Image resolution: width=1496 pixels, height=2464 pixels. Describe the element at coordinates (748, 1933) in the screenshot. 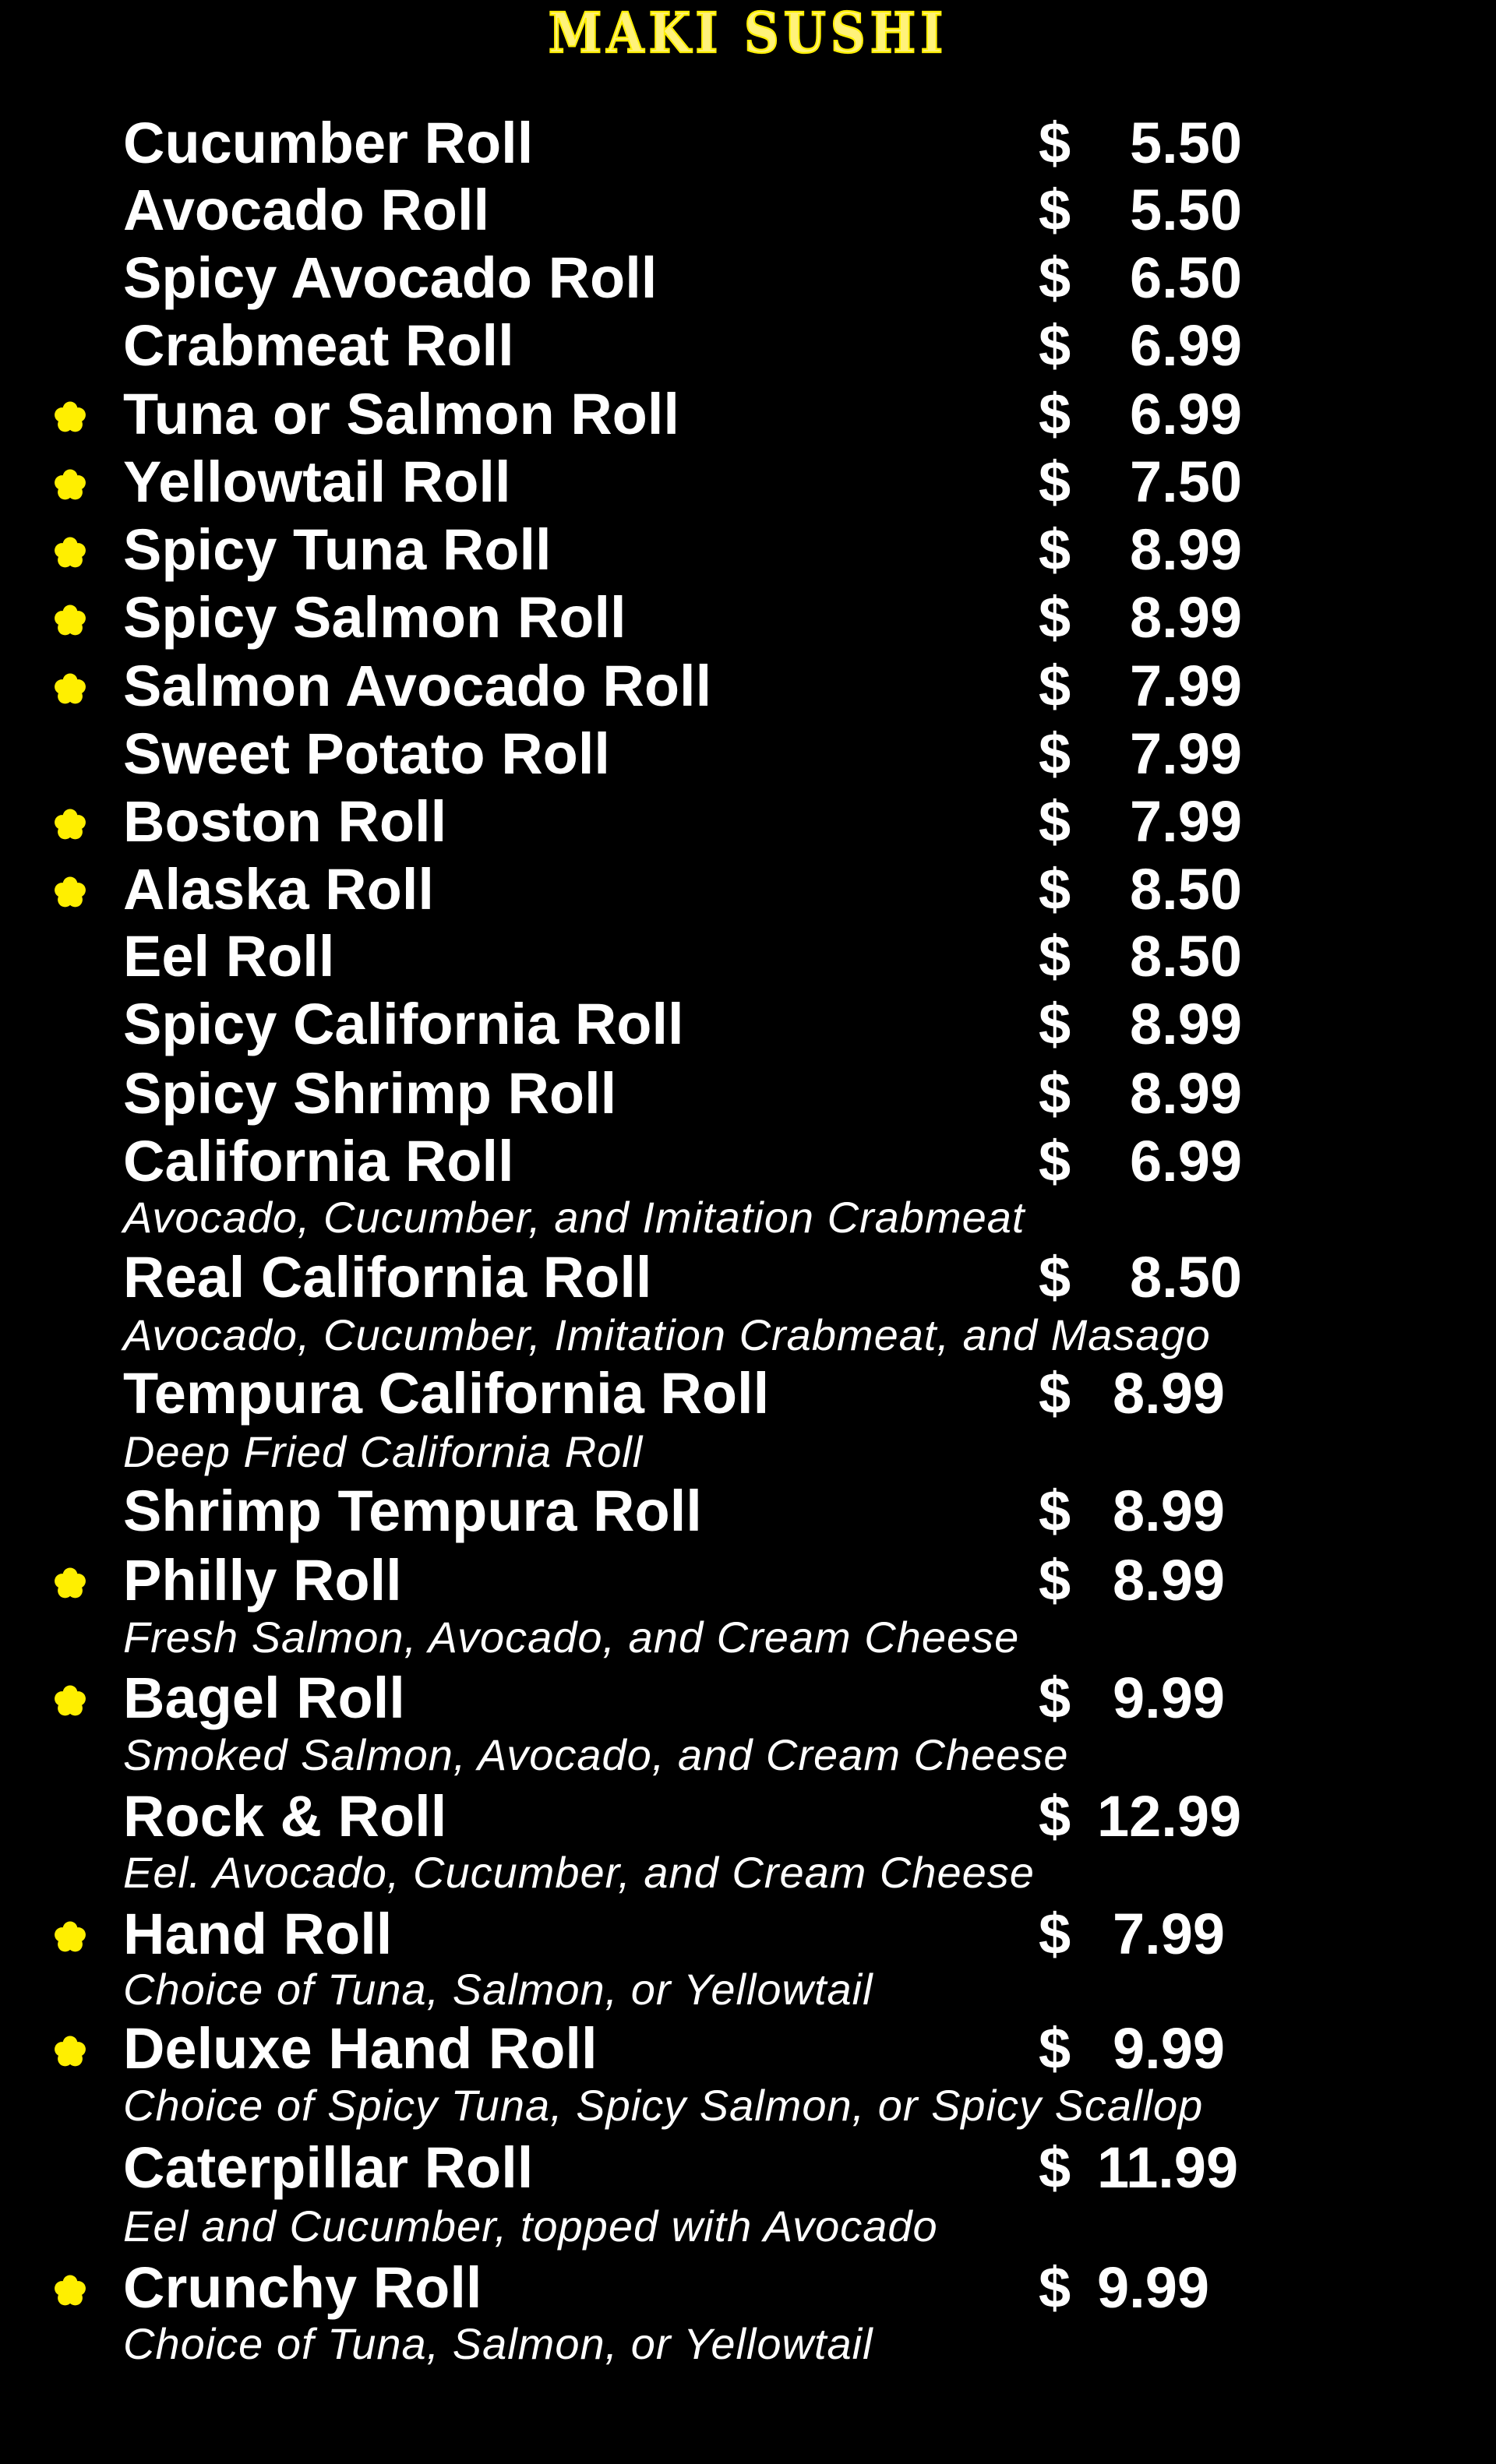

I see `menu-item: Hand Roll $7.99` at that location.